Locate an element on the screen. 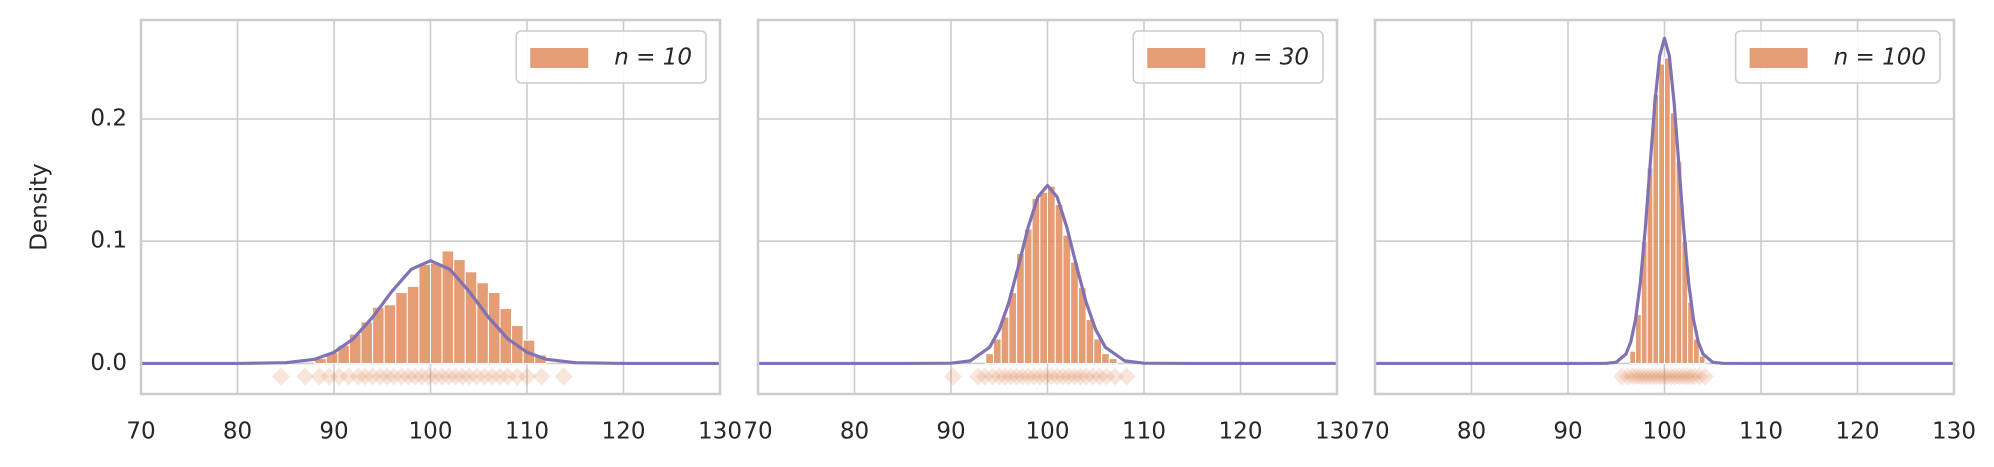  legend: n = 30 is located at coordinates (1228, 57).